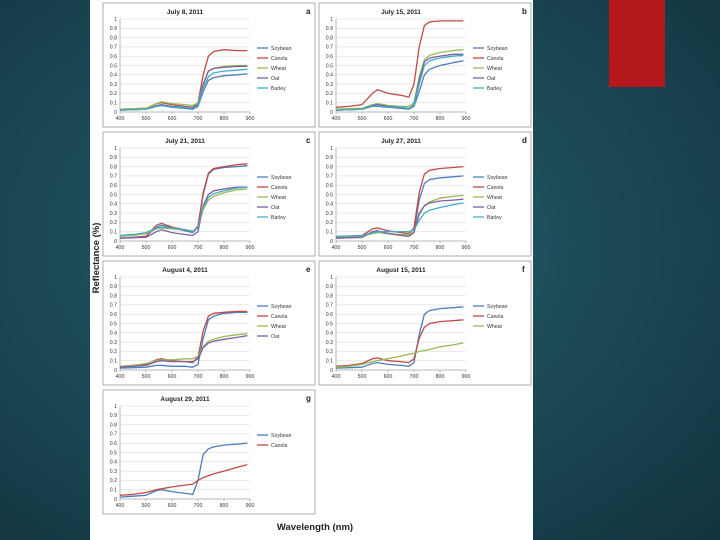 The height and width of the screenshot is (540, 720). Describe the element at coordinates (524, 140) in the screenshot. I see `panel-letter: d` at that location.